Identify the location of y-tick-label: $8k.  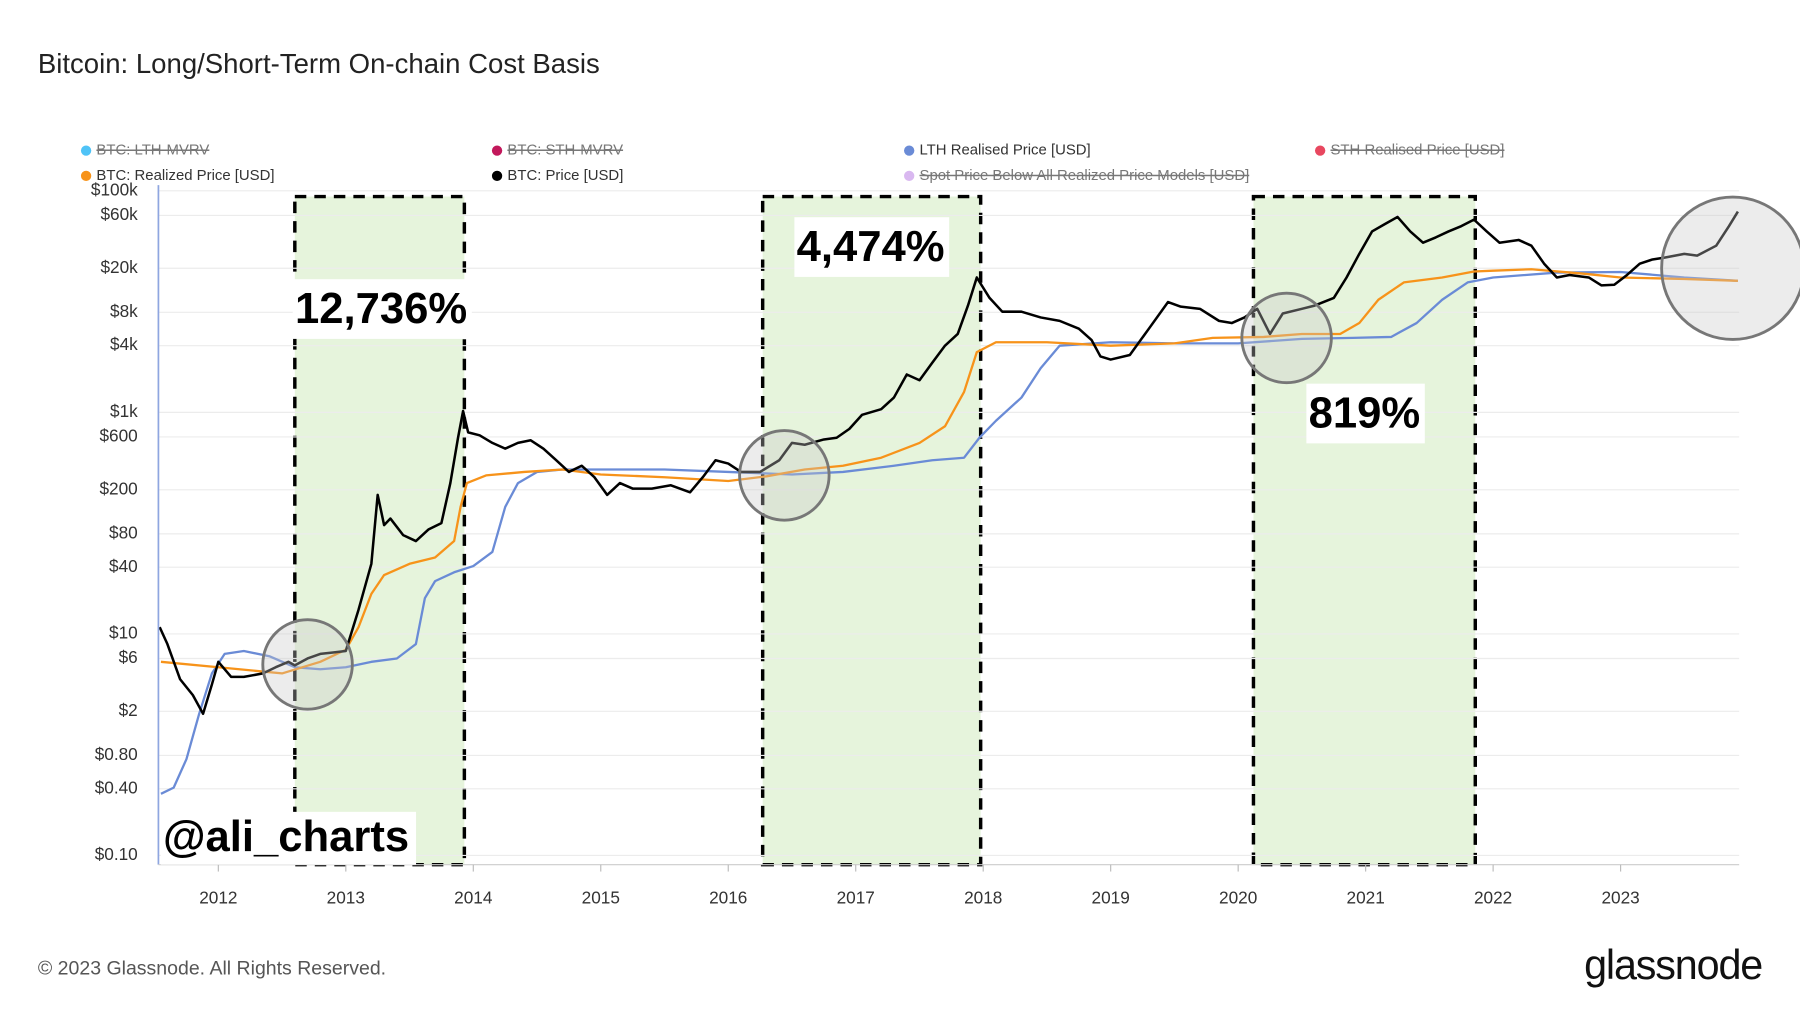
(124, 311).